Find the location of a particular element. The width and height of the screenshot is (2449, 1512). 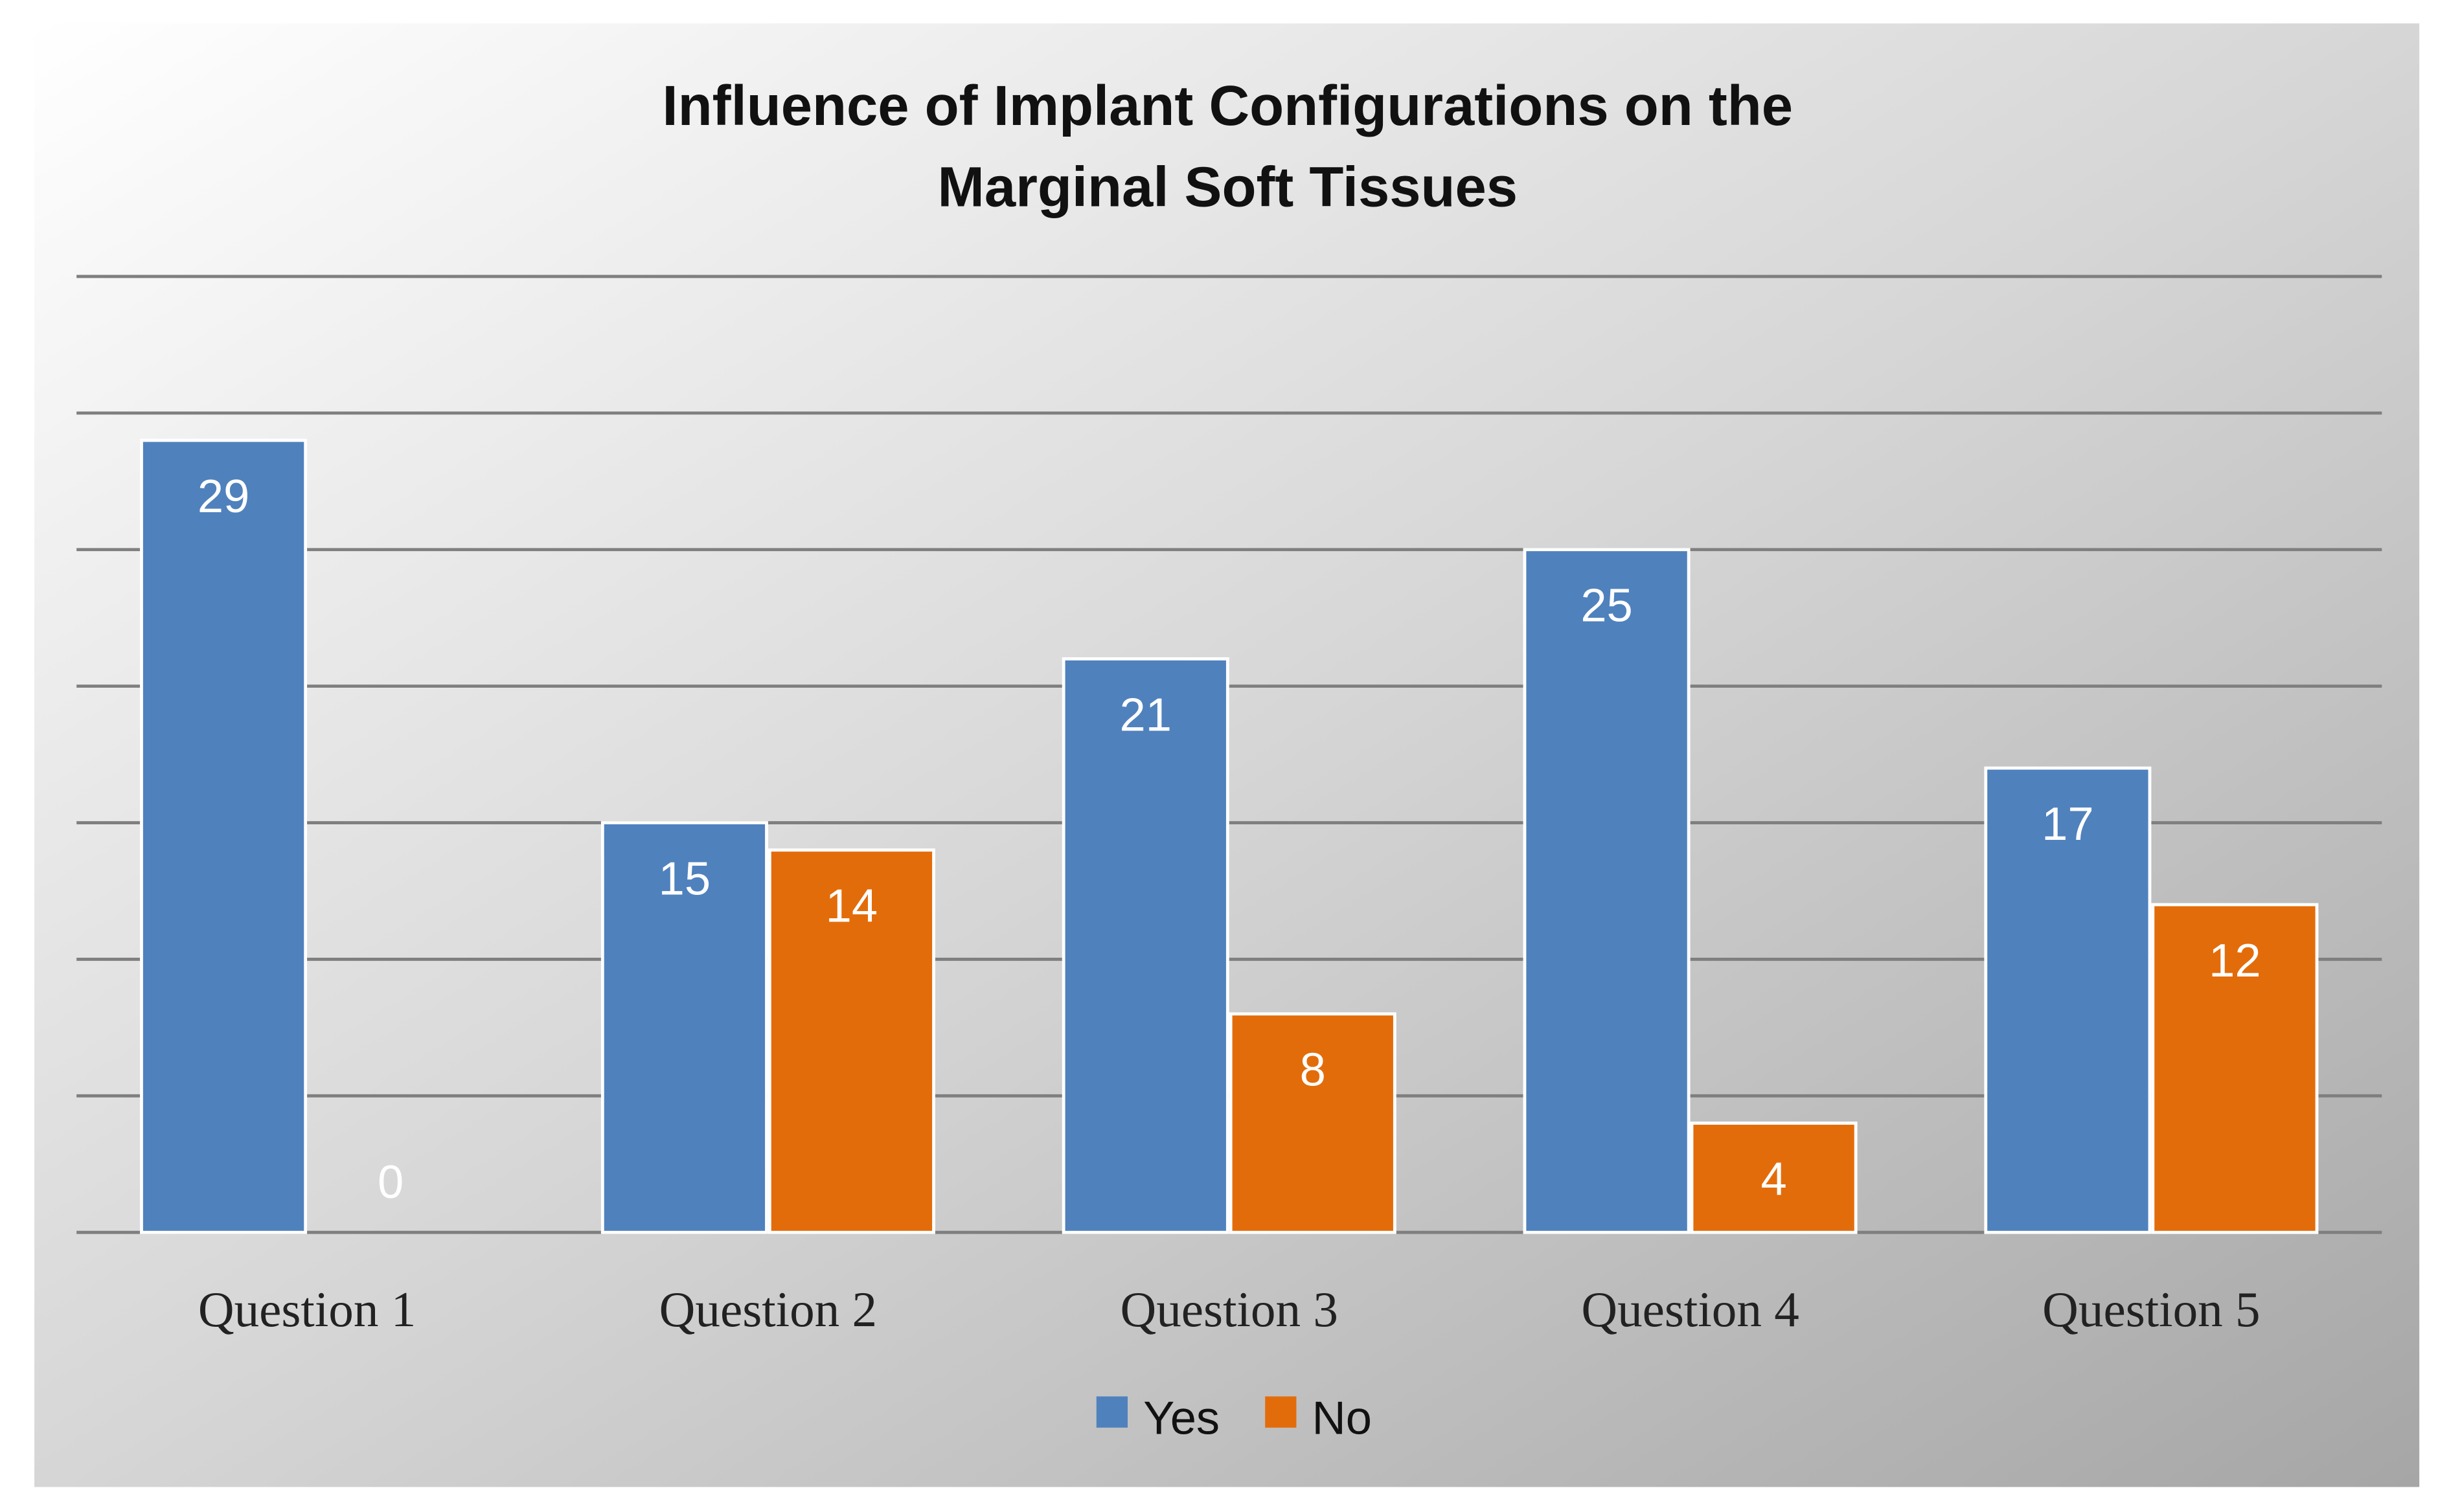

category-label: Question 5 is located at coordinates (2151, 1309).